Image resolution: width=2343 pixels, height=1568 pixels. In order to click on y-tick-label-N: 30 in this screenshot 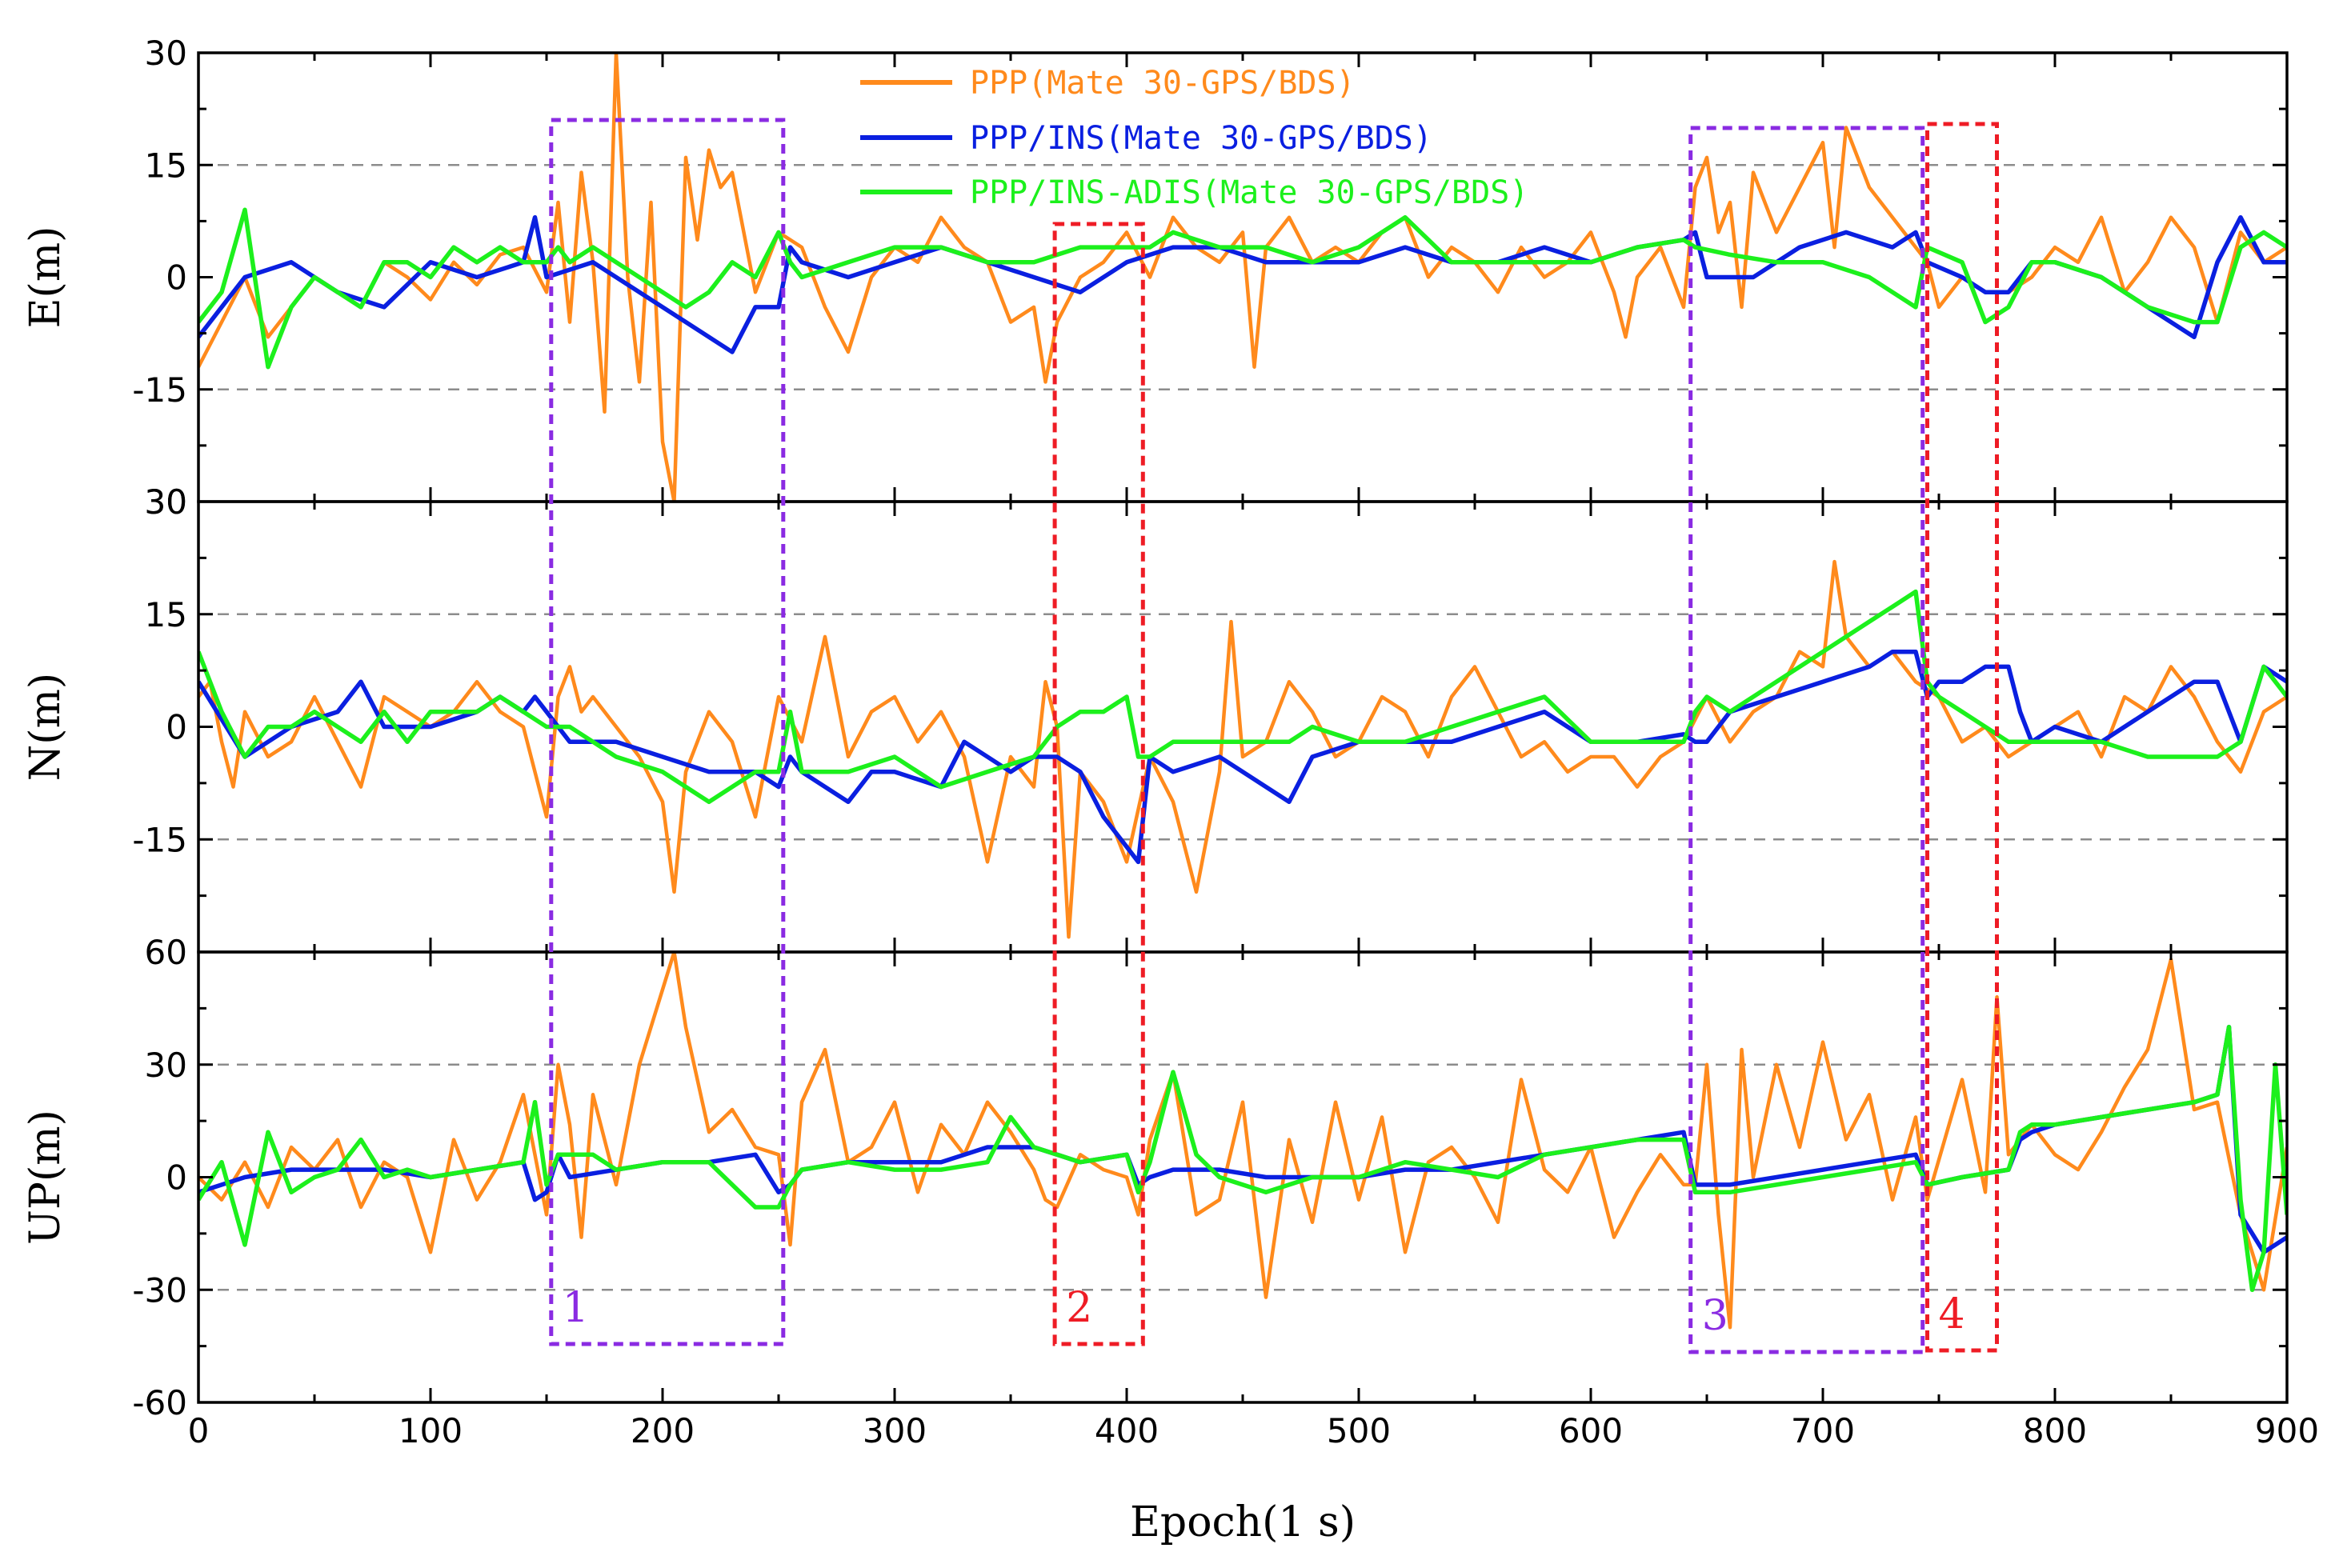, I will do `click(166, 502)`.